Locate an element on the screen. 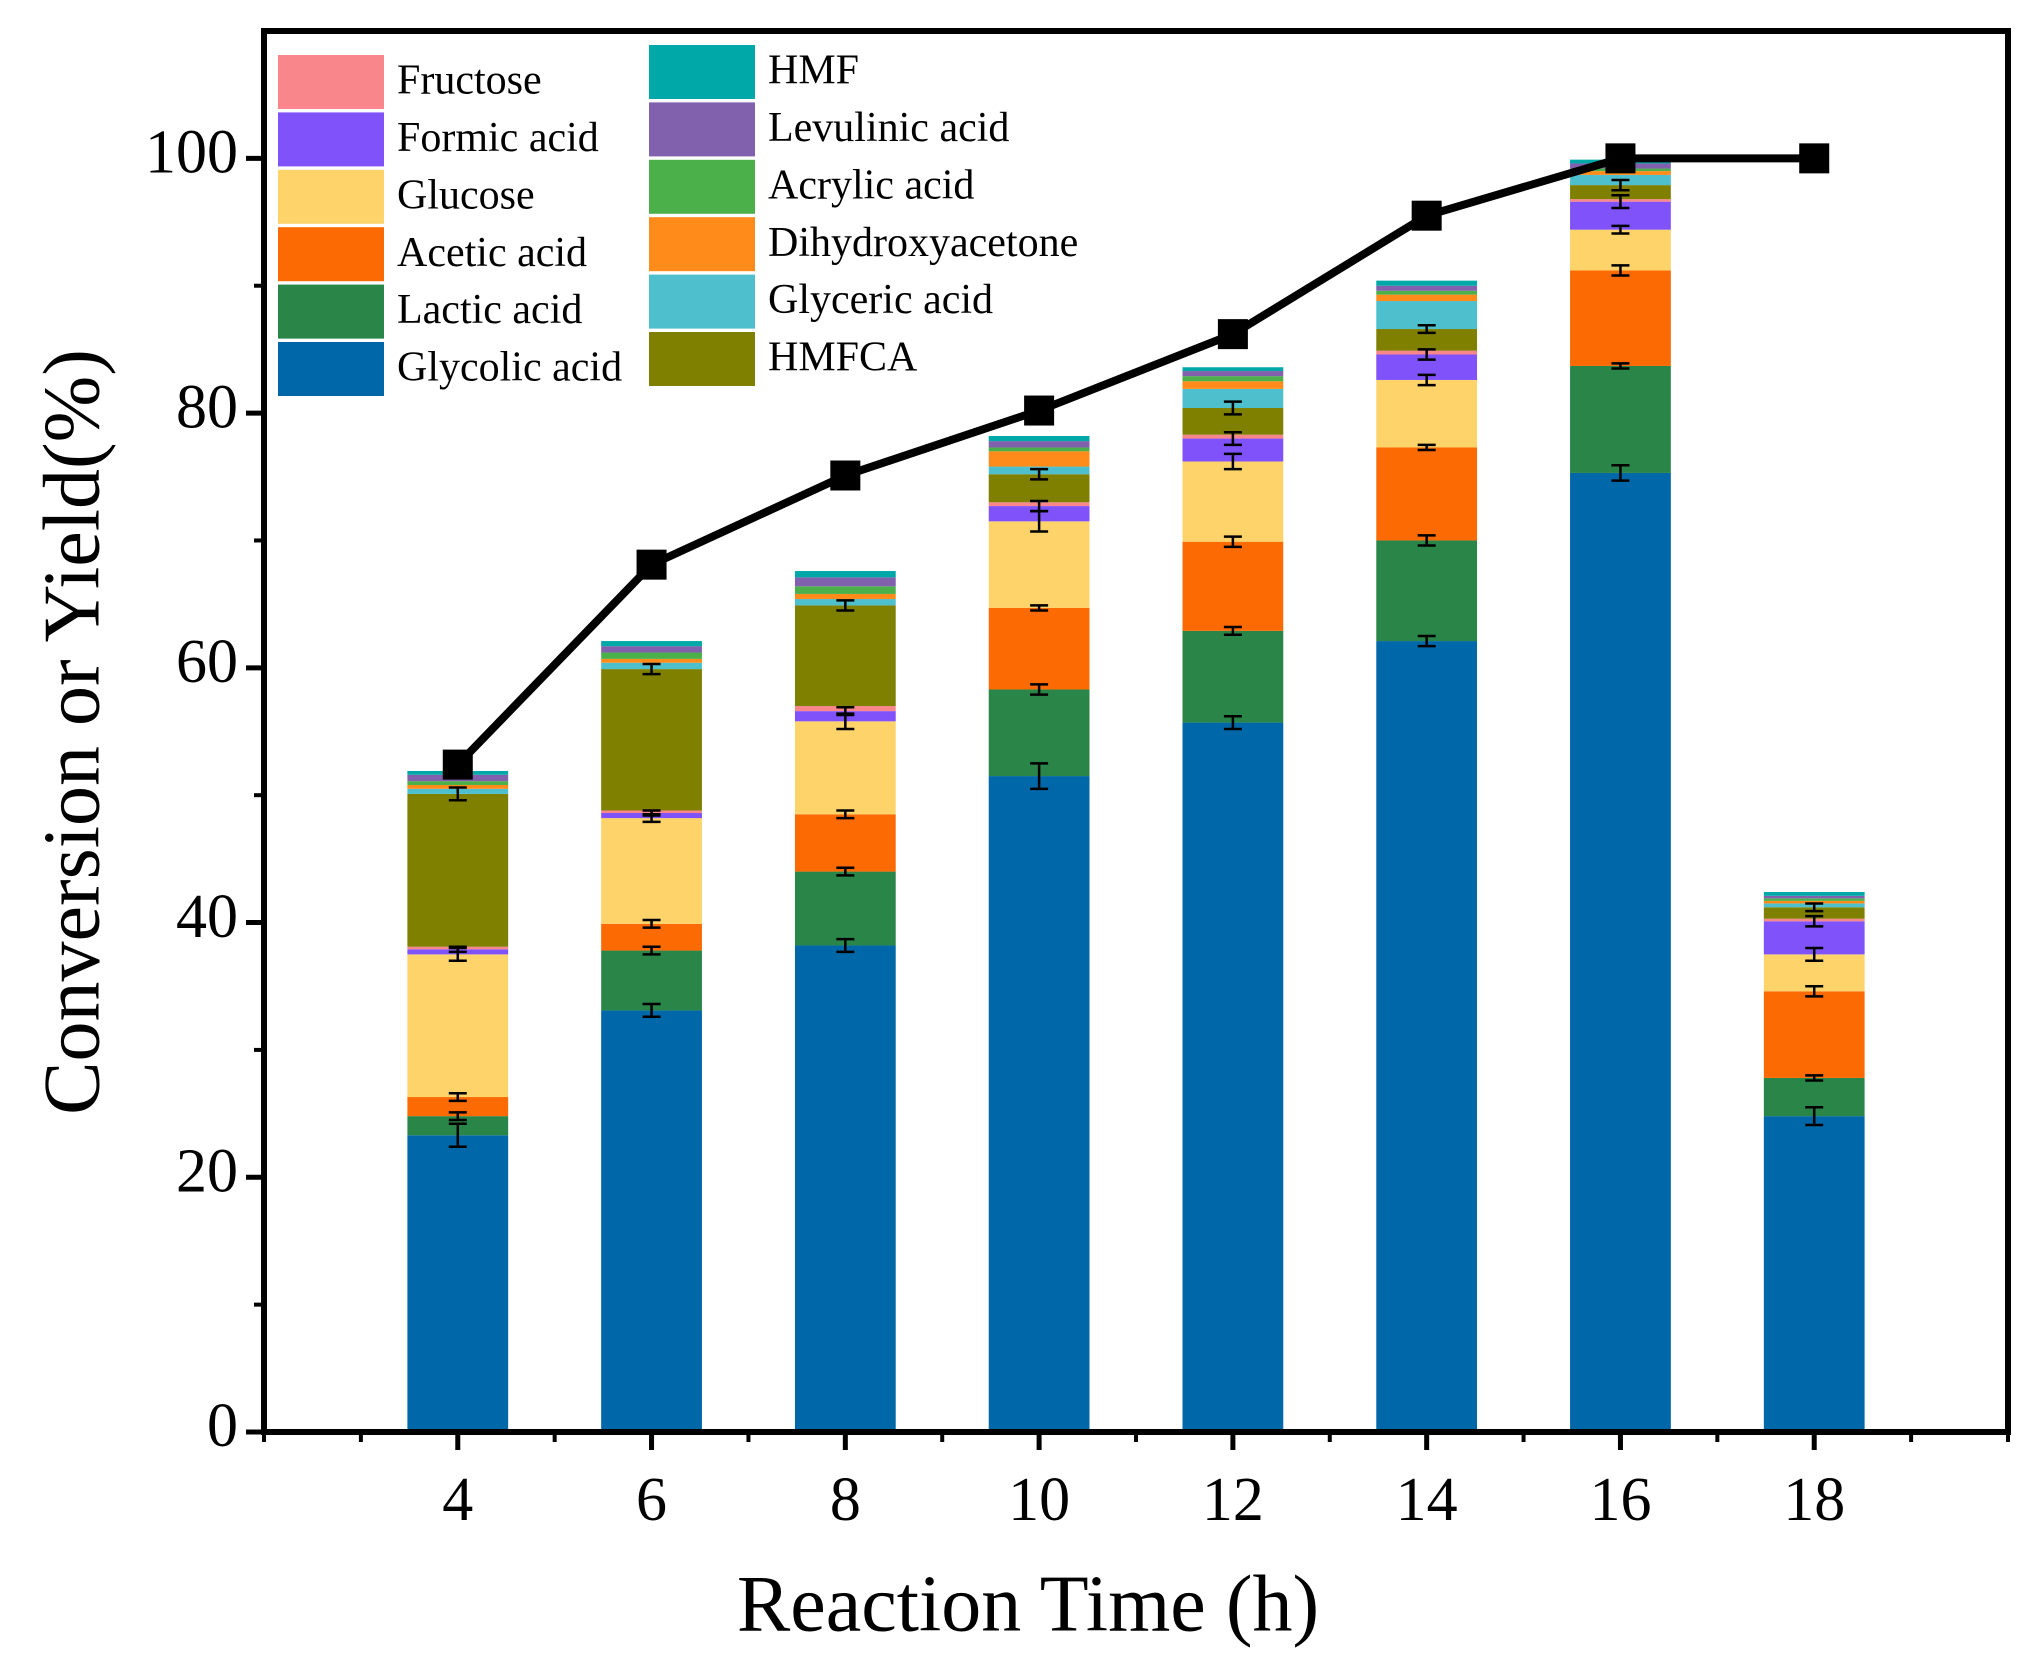 The height and width of the screenshot is (1679, 2024). legend-label: HMFCA is located at coordinates (843, 358).